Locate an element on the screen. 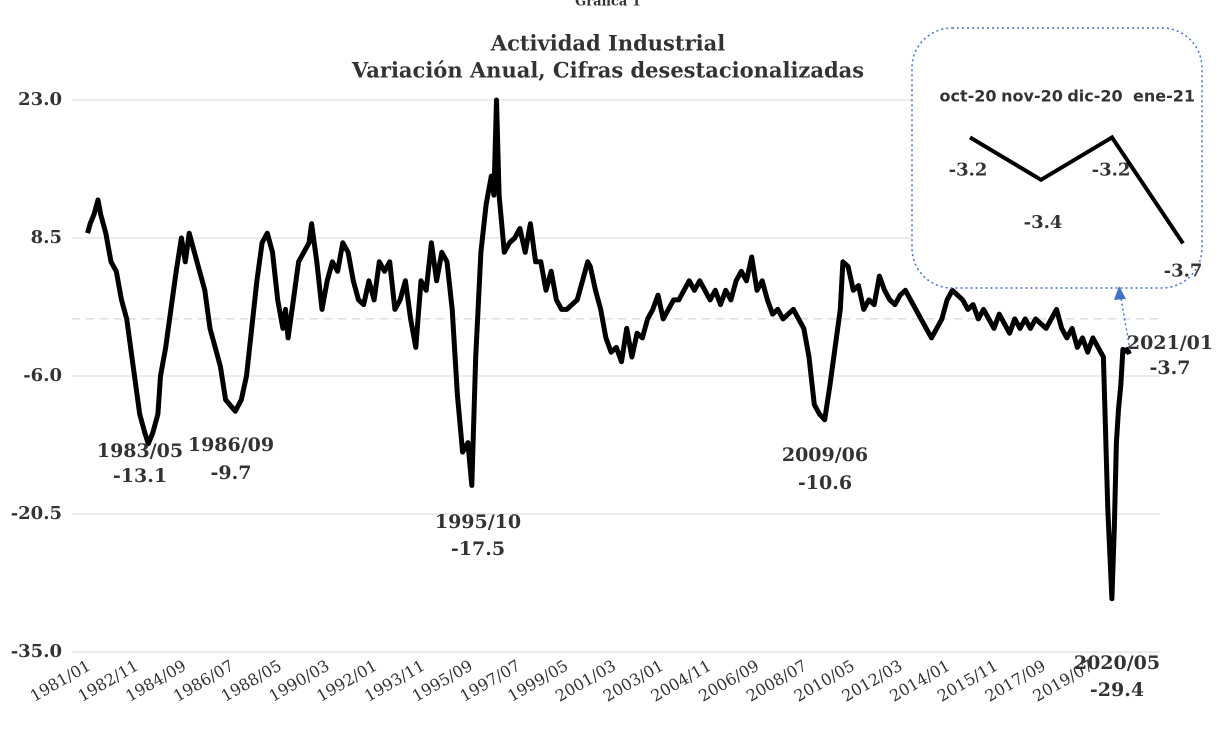 The width and height of the screenshot is (1217, 738). y-tick-label: -6.0 is located at coordinates (42, 375).